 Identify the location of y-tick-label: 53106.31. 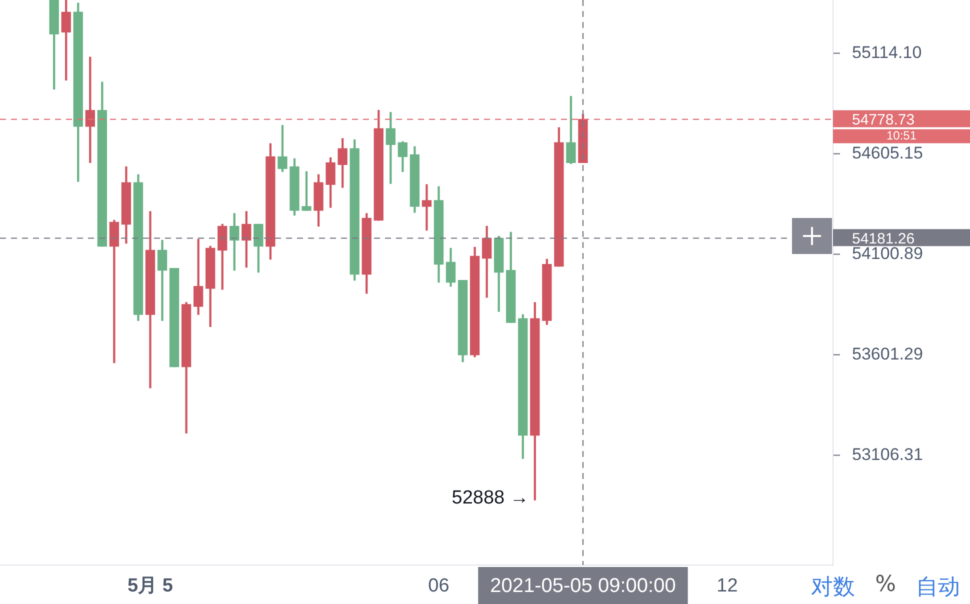
(887, 454).